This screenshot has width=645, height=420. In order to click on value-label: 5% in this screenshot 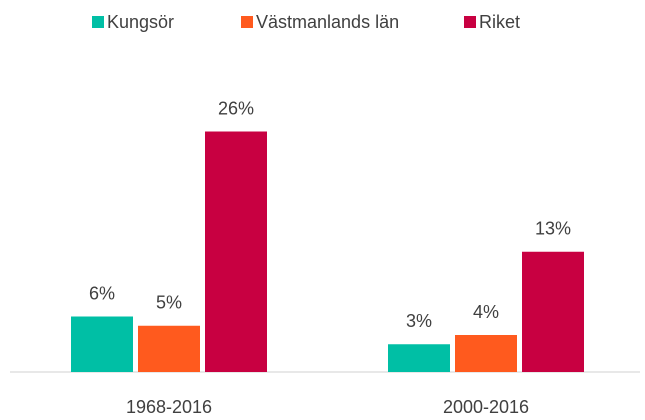, I will do `click(169, 303)`.